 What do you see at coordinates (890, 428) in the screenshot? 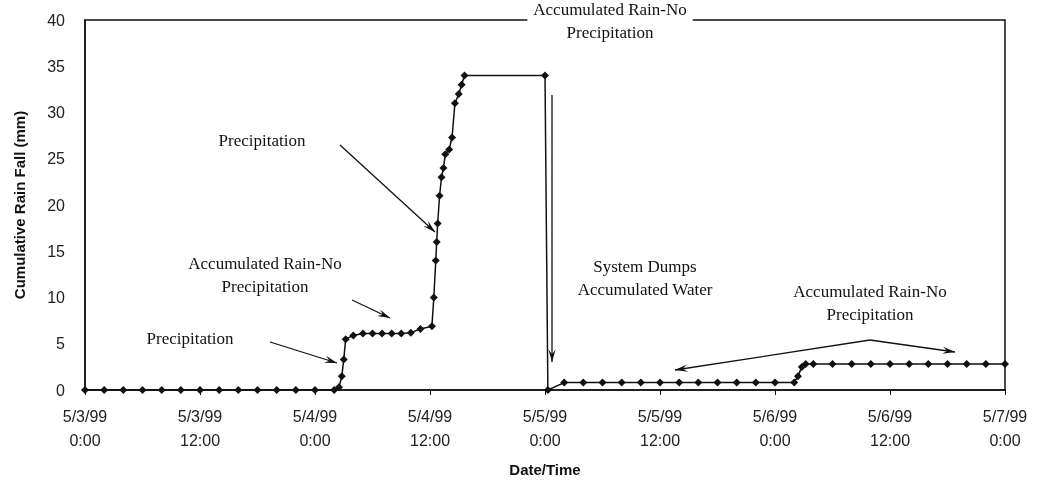
I see `x-tick-label: 5/6/99 12:00` at bounding box center [890, 428].